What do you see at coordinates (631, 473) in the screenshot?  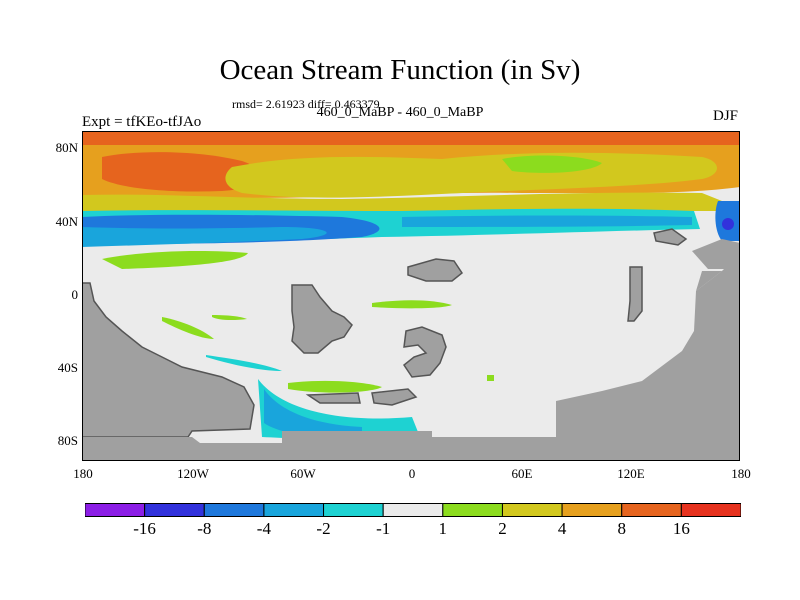 I see `lon-tick-120e: 120E` at bounding box center [631, 473].